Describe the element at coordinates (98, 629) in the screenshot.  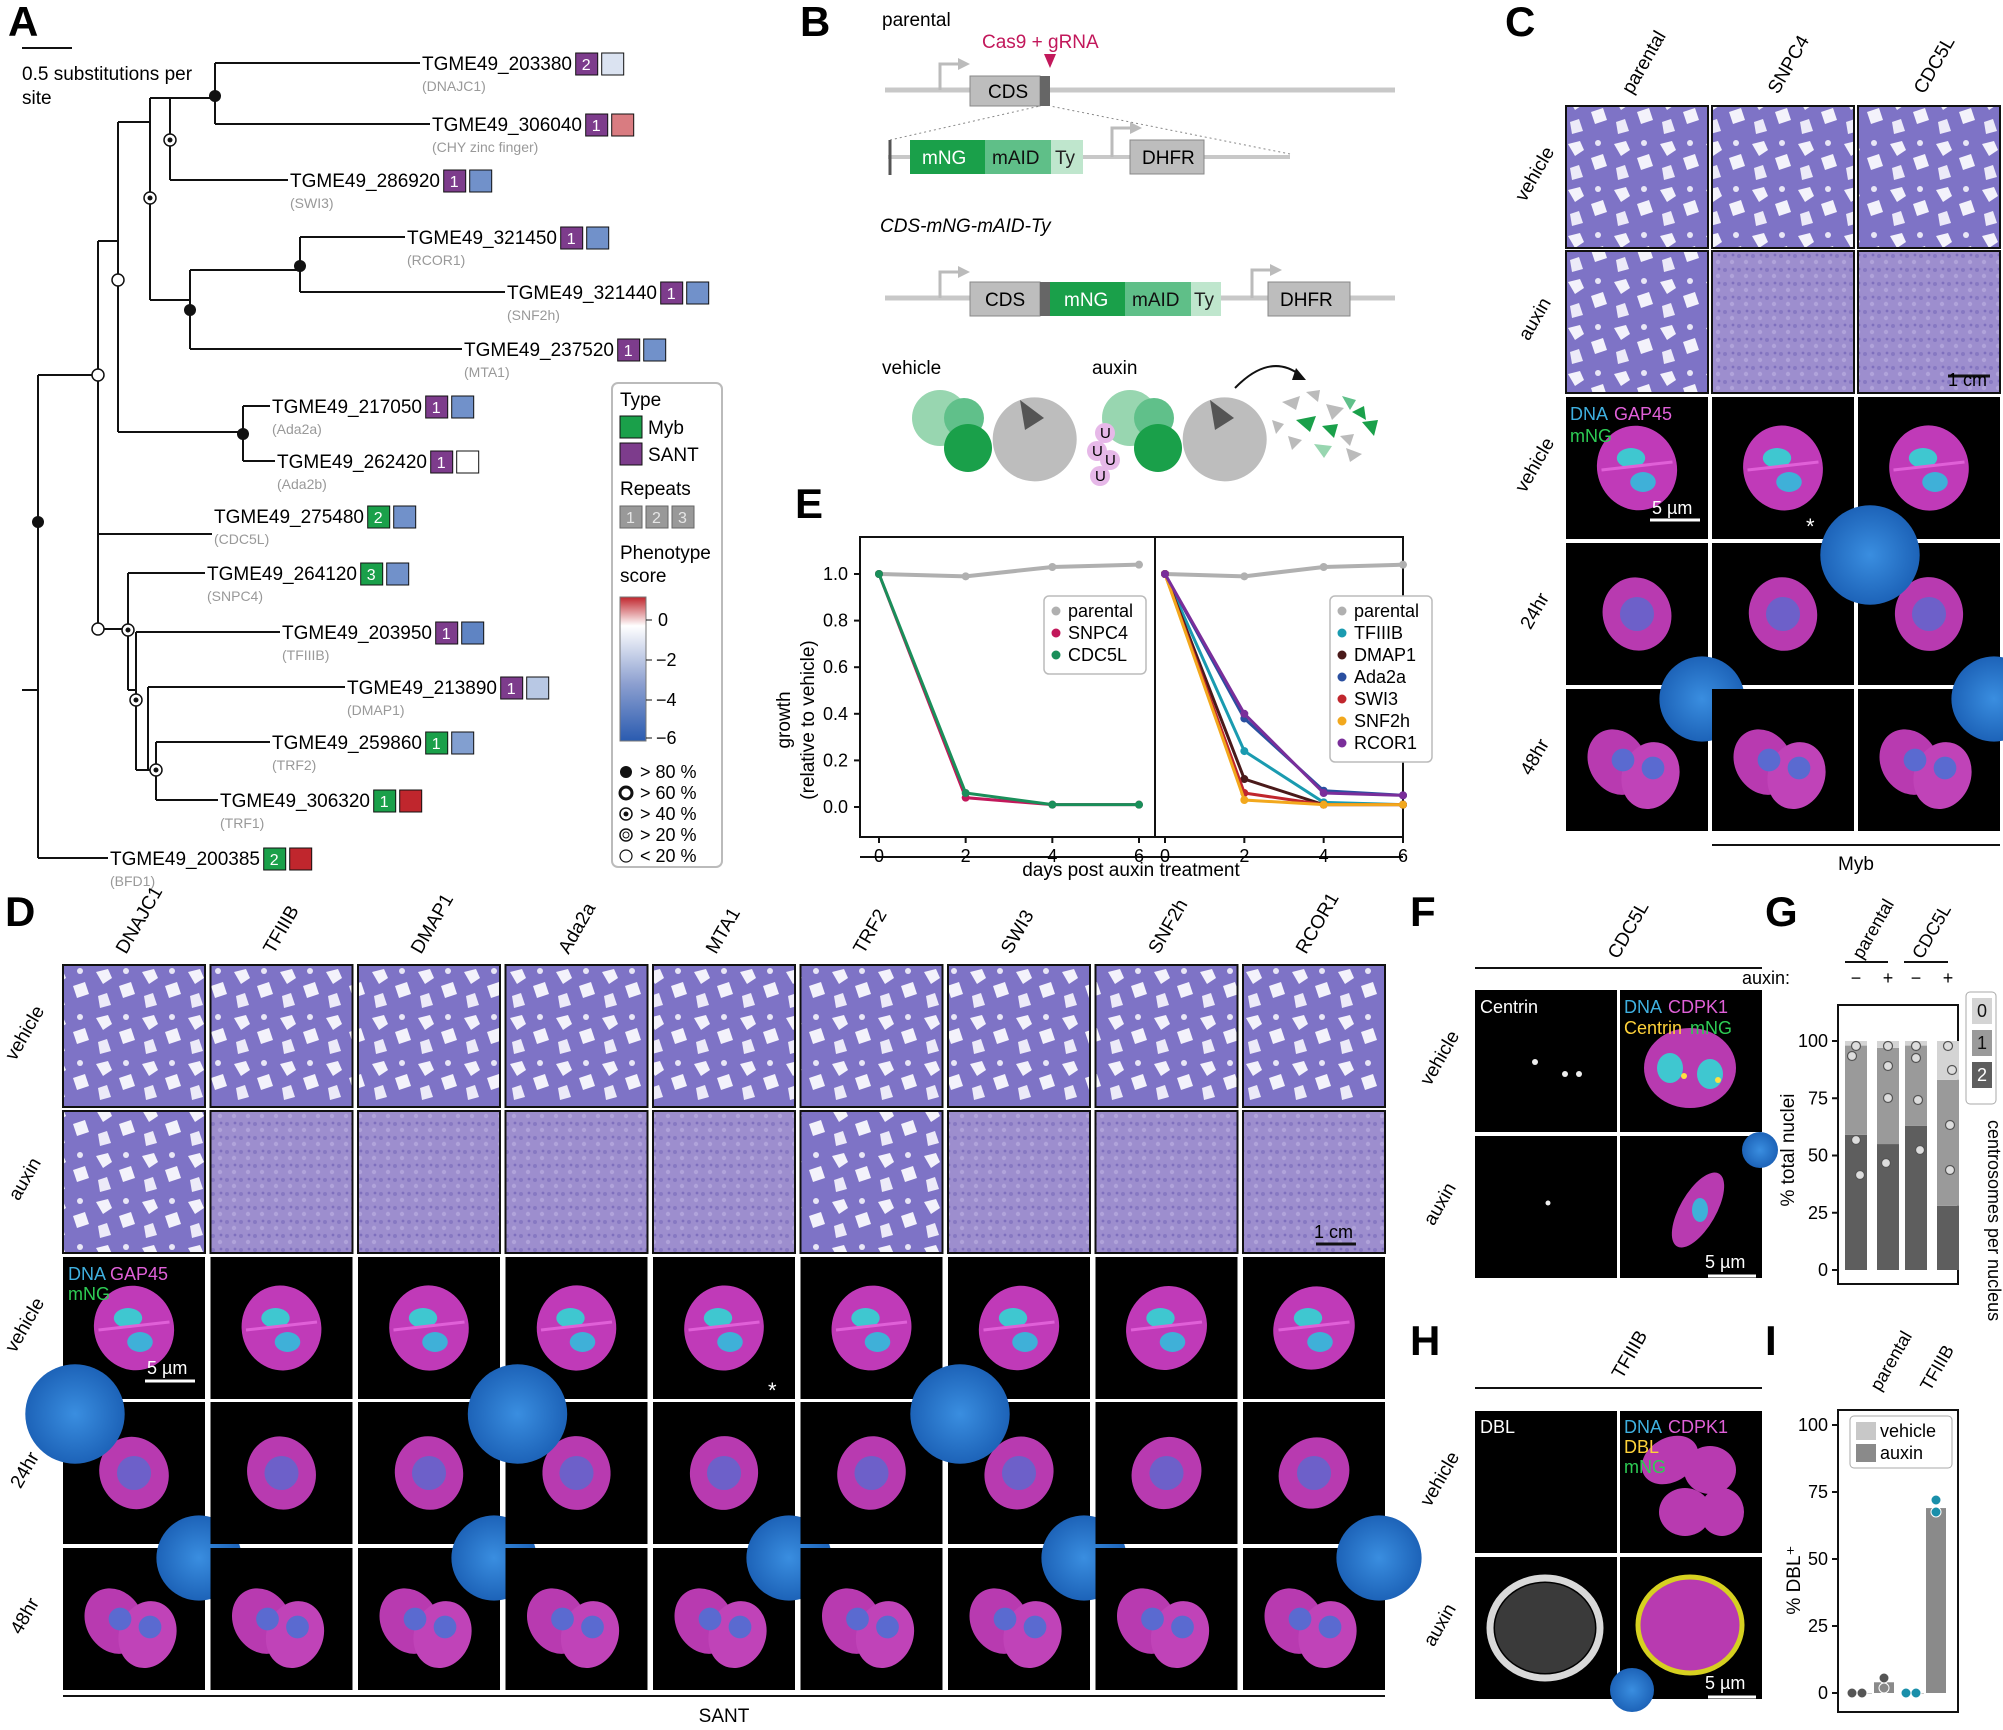
I see `node-support-low` at that location.